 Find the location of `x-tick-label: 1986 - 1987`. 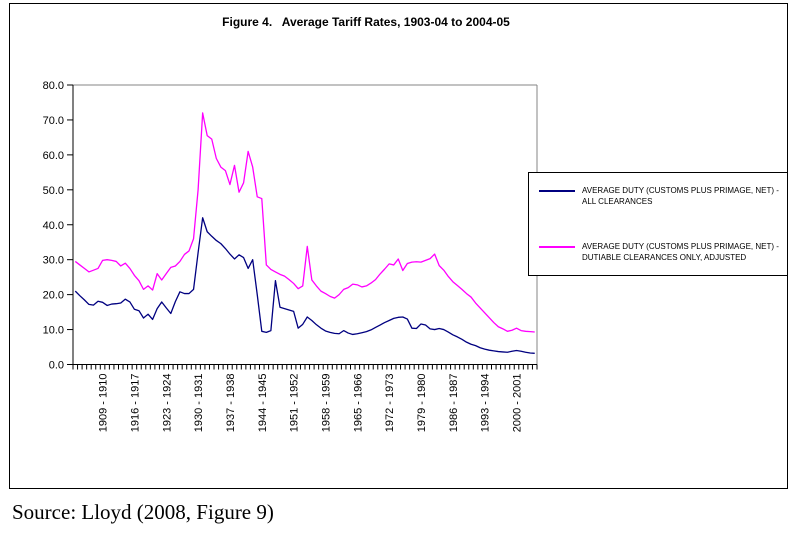

x-tick-label: 1986 - 1987 is located at coordinates (454, 403).